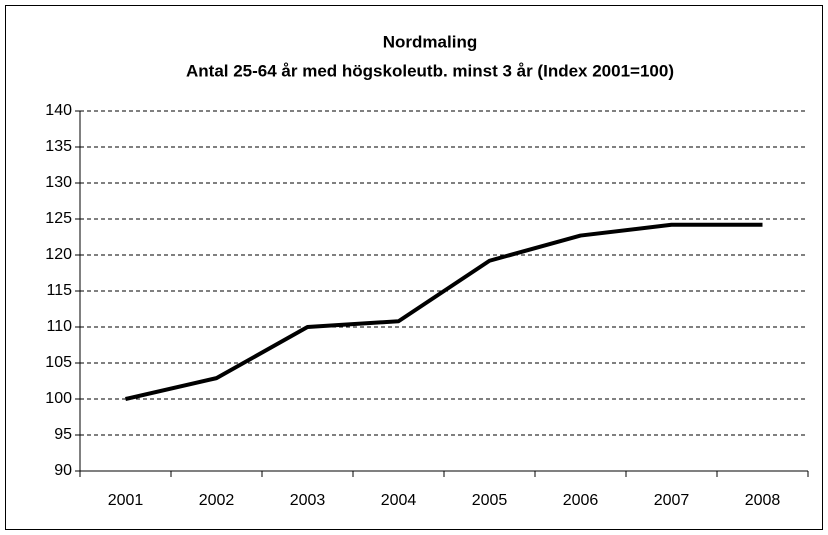  What do you see at coordinates (59, 290) in the screenshot?
I see `y-tick-label: 115` at bounding box center [59, 290].